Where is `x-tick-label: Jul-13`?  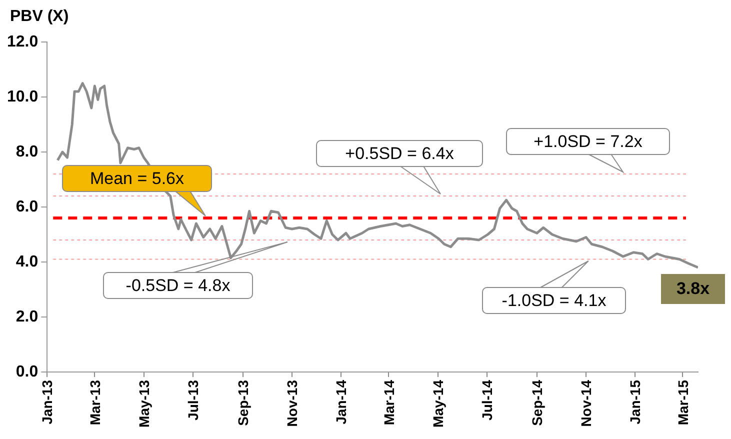
x-tick-label: Jul-13 is located at coordinates (192, 400).